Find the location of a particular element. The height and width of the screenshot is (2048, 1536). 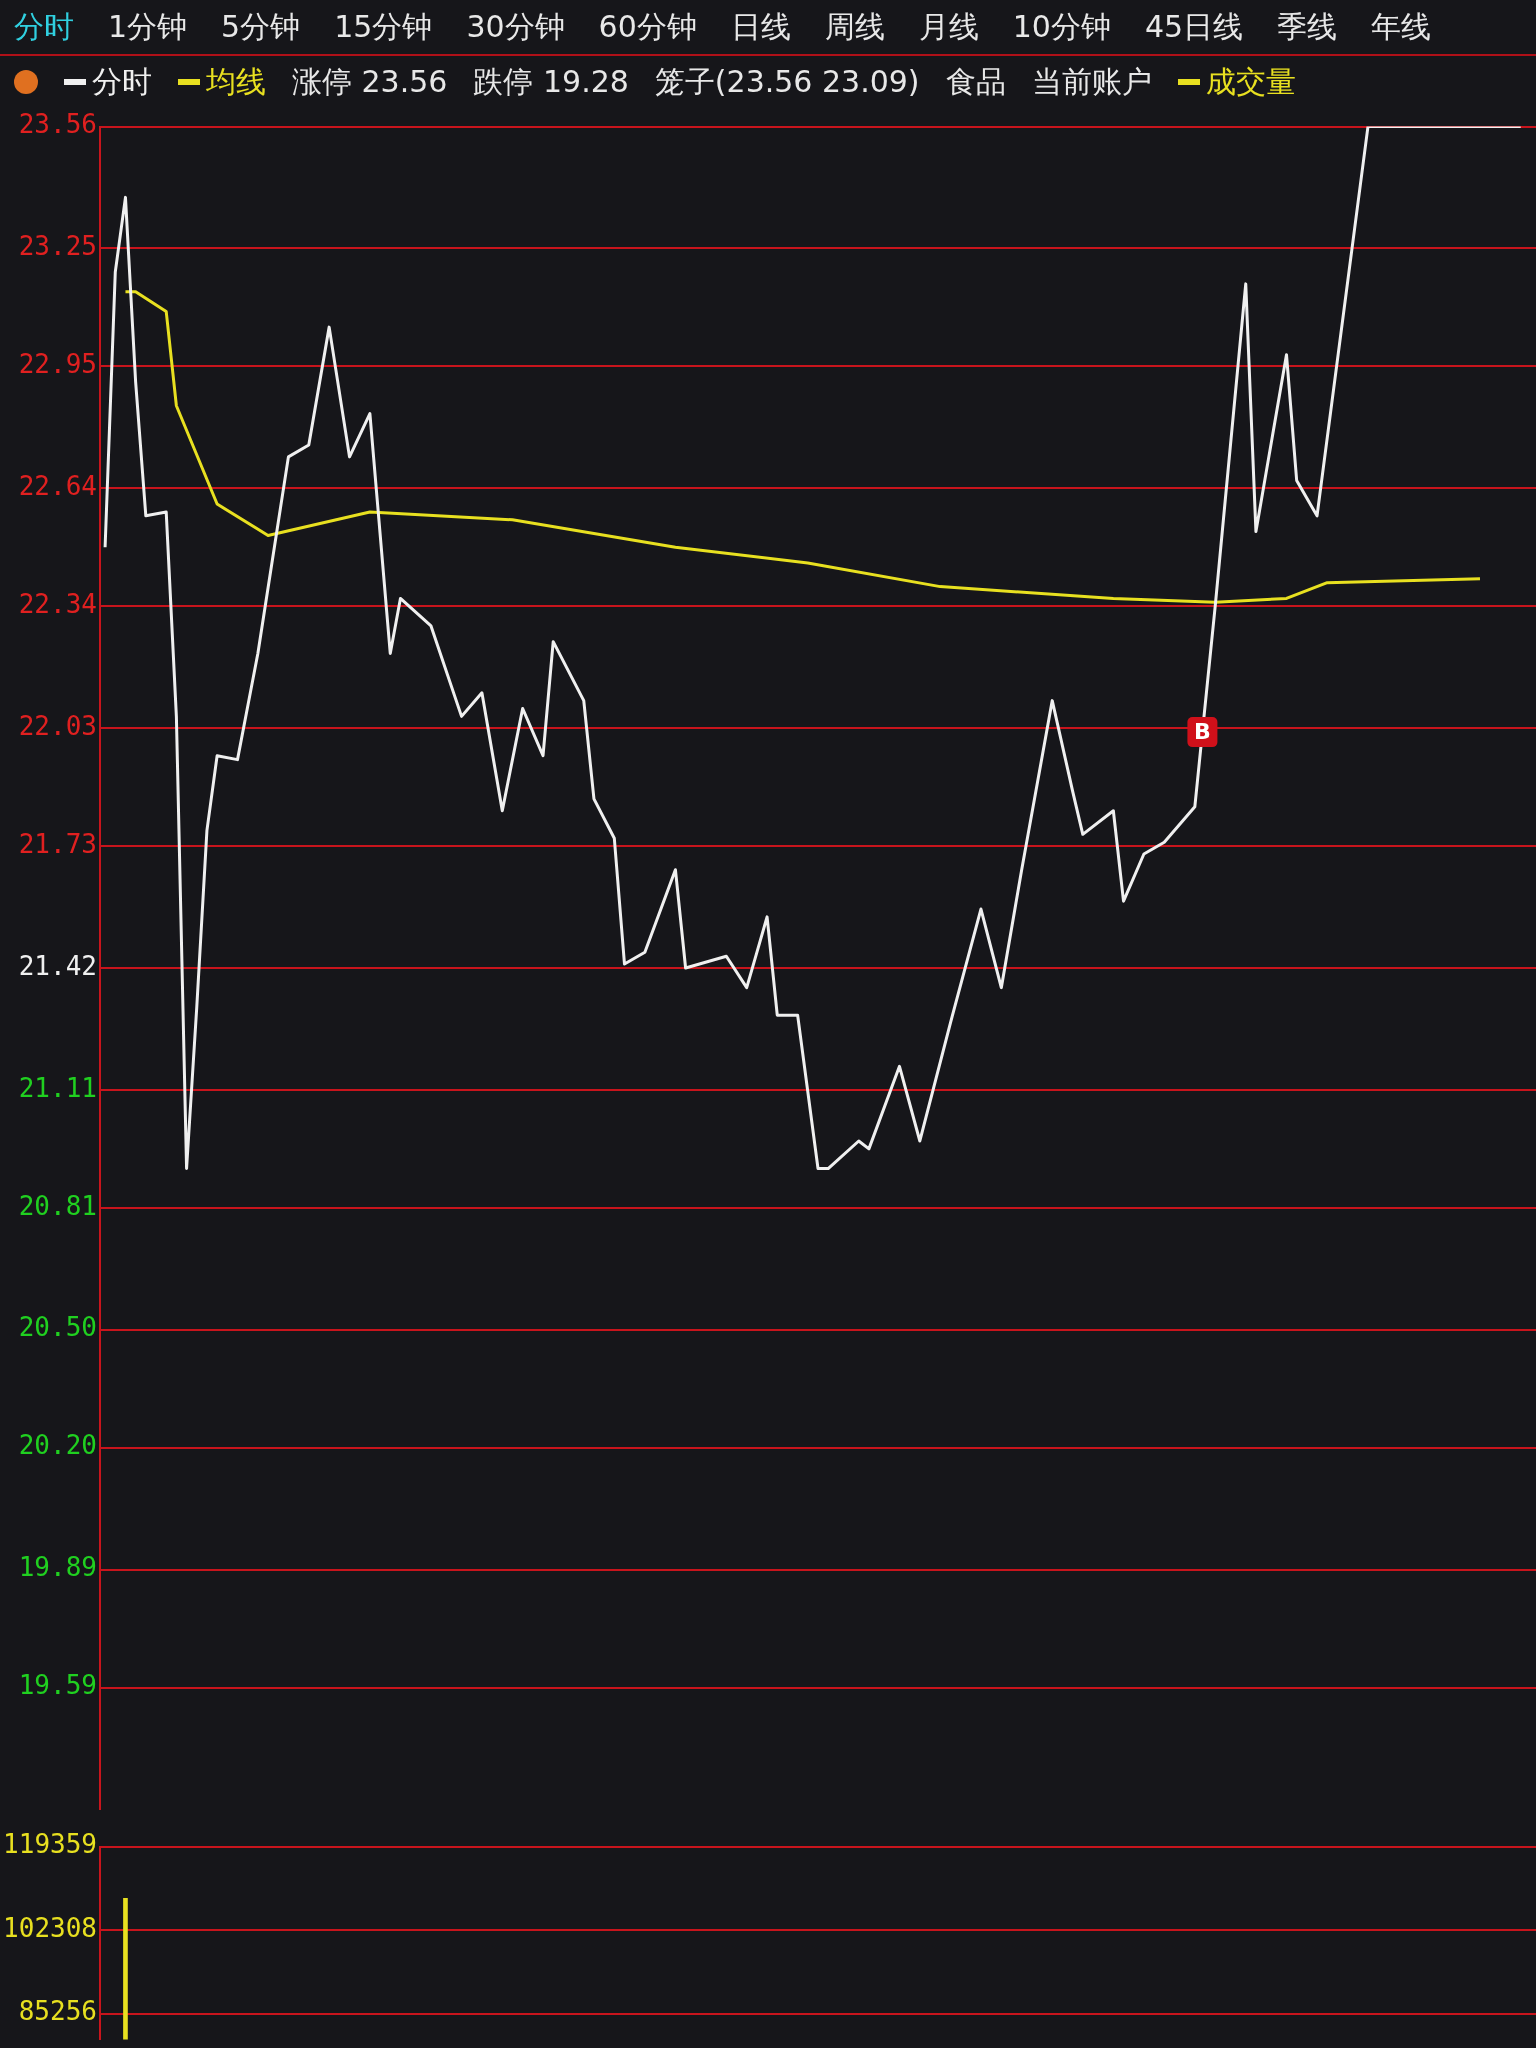

legend-label: 分时 is located at coordinates (122, 81).